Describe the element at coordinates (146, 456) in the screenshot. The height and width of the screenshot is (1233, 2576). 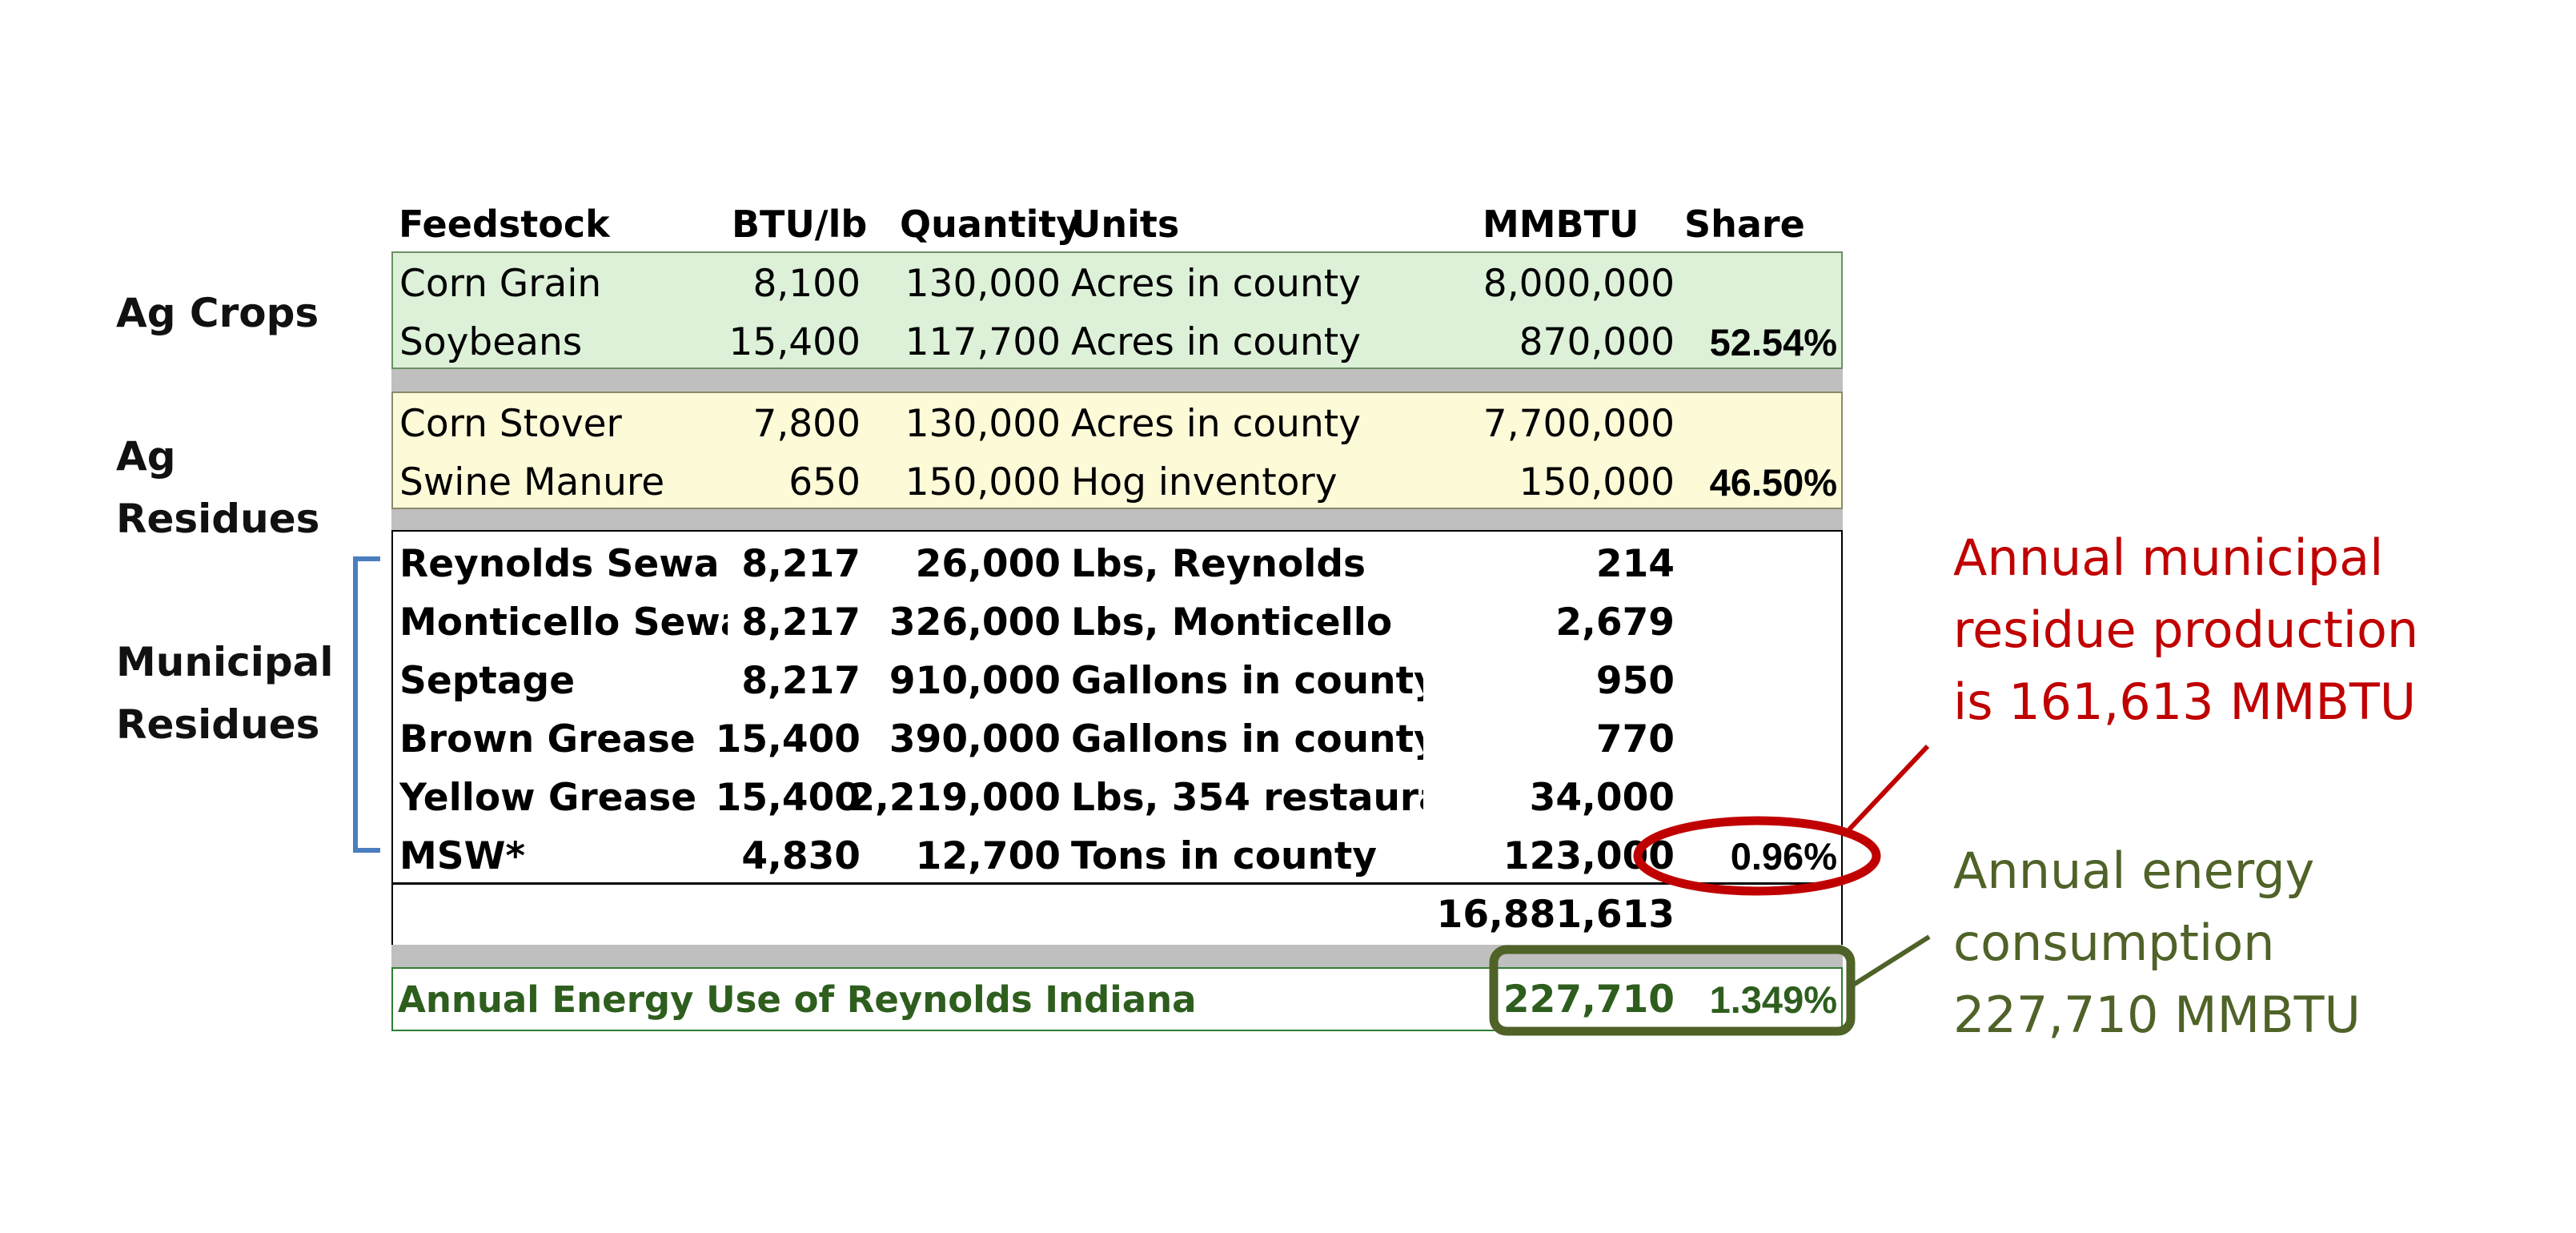
I see `group-label-ag-residues-line1: Ag` at that location.